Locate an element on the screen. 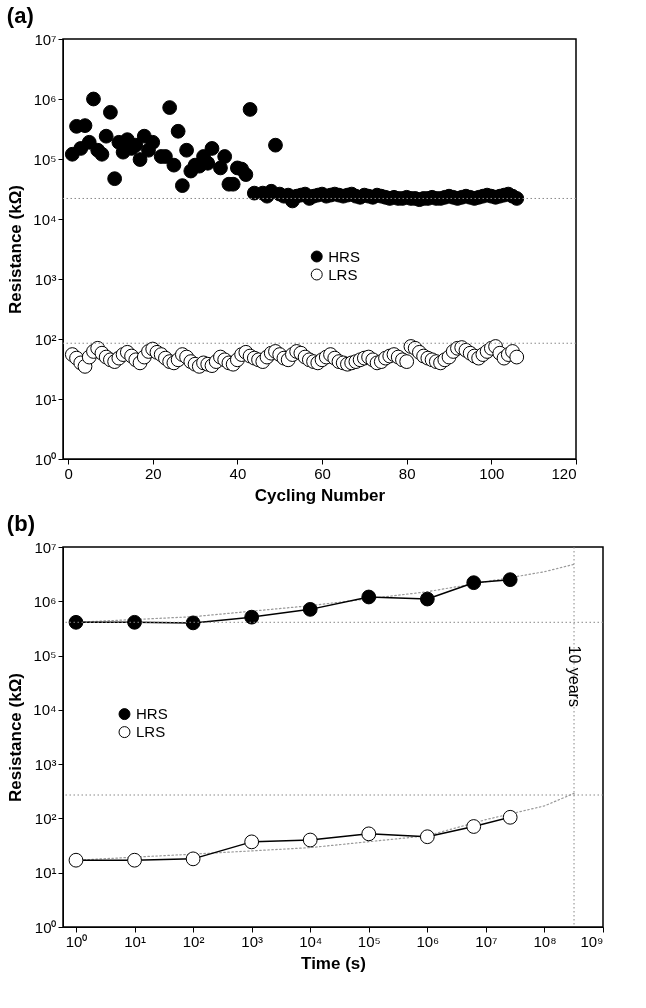 This screenshot has height=1008, width=646. x-axis-title: Time (s) is located at coordinates (333, 963).